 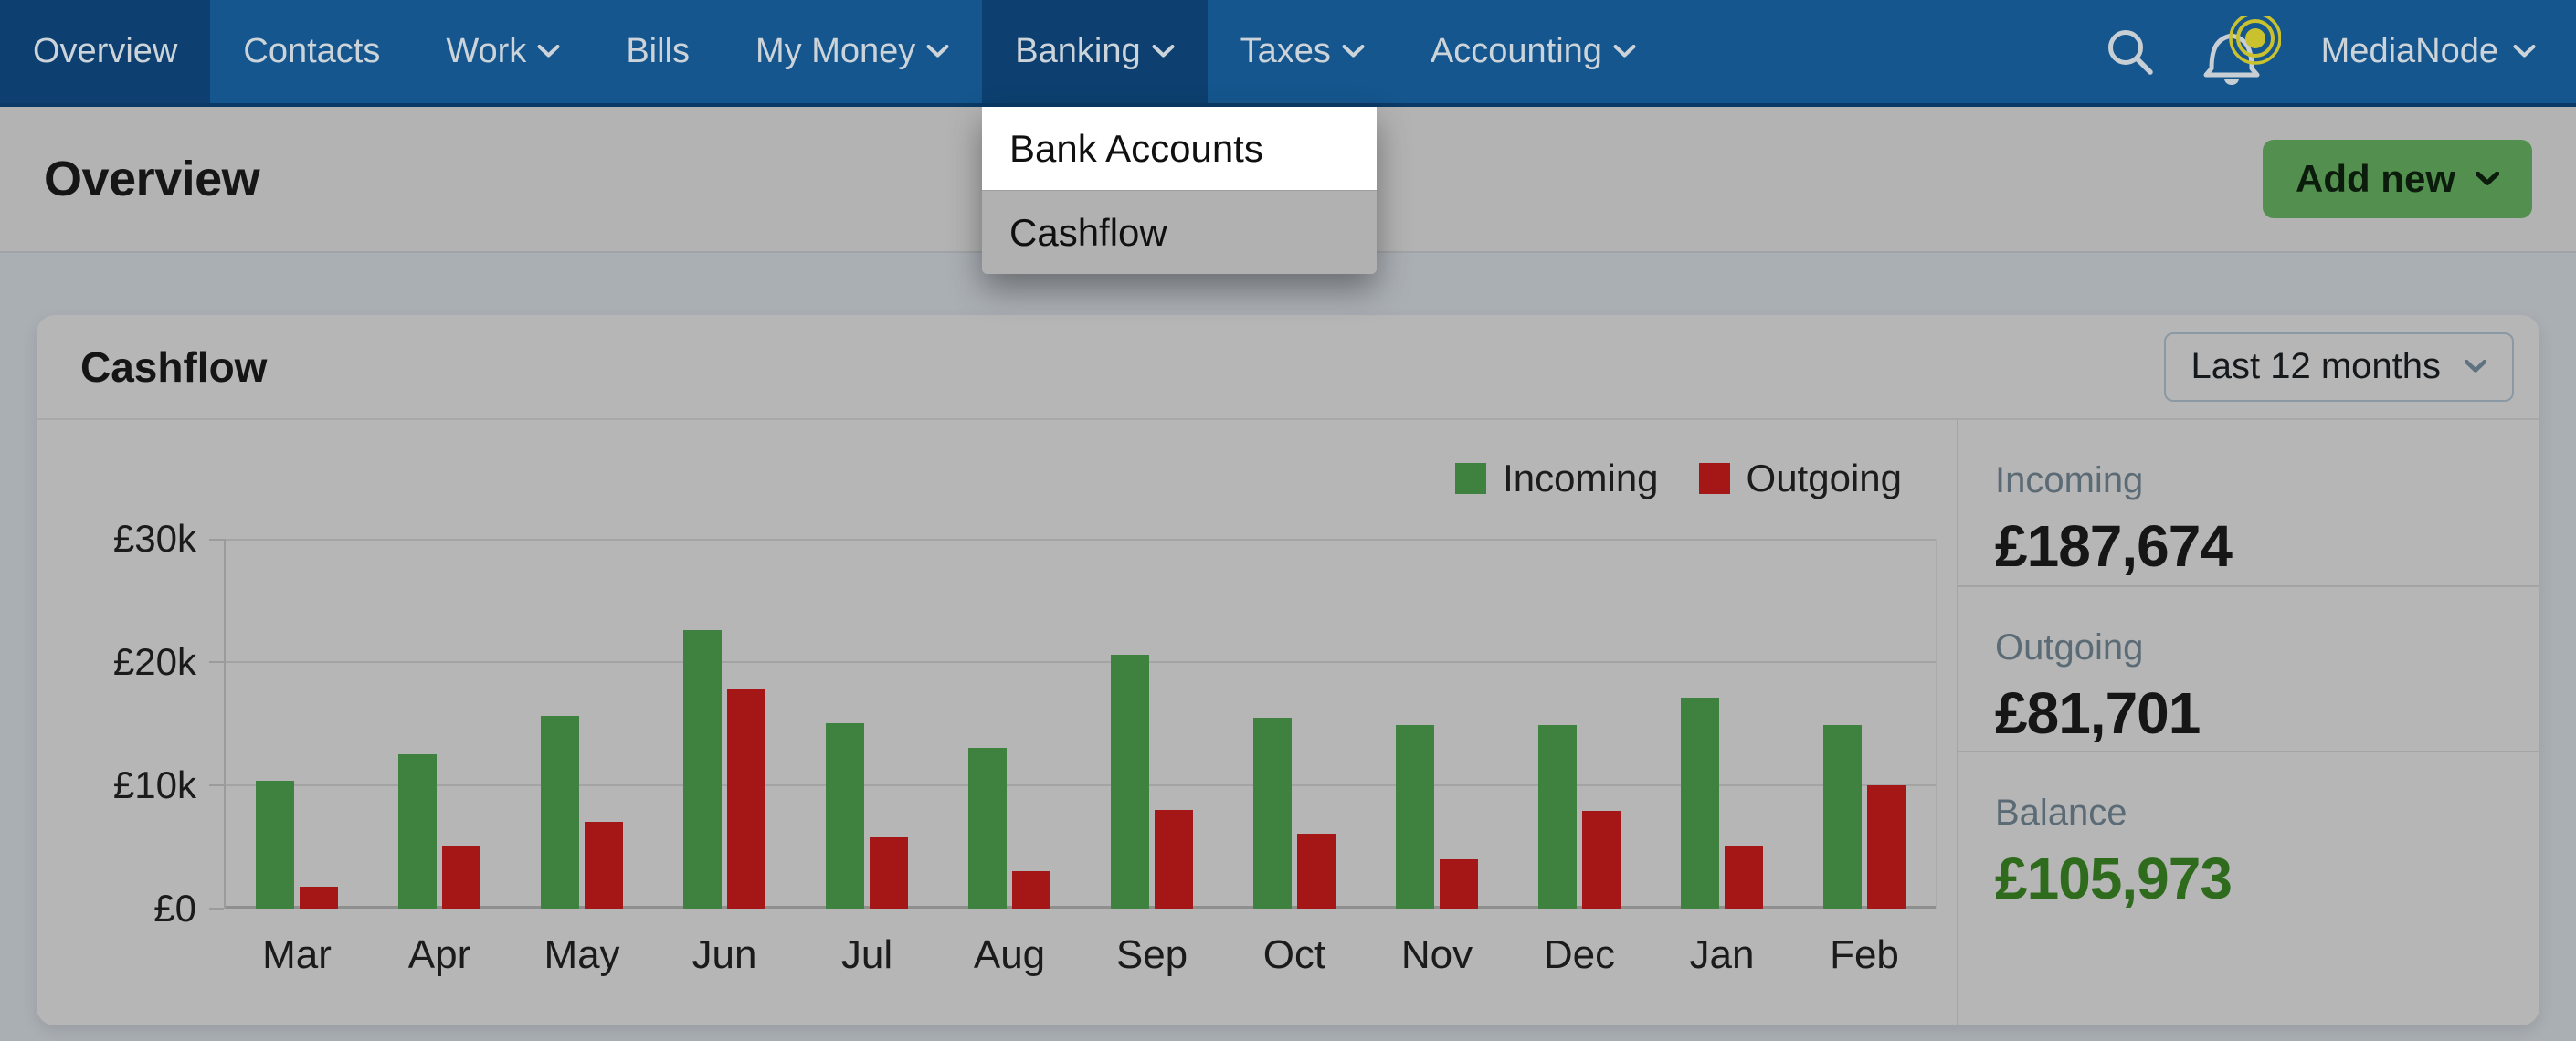 What do you see at coordinates (1864, 954) in the screenshot?
I see `x-axis-label-feb: Feb` at bounding box center [1864, 954].